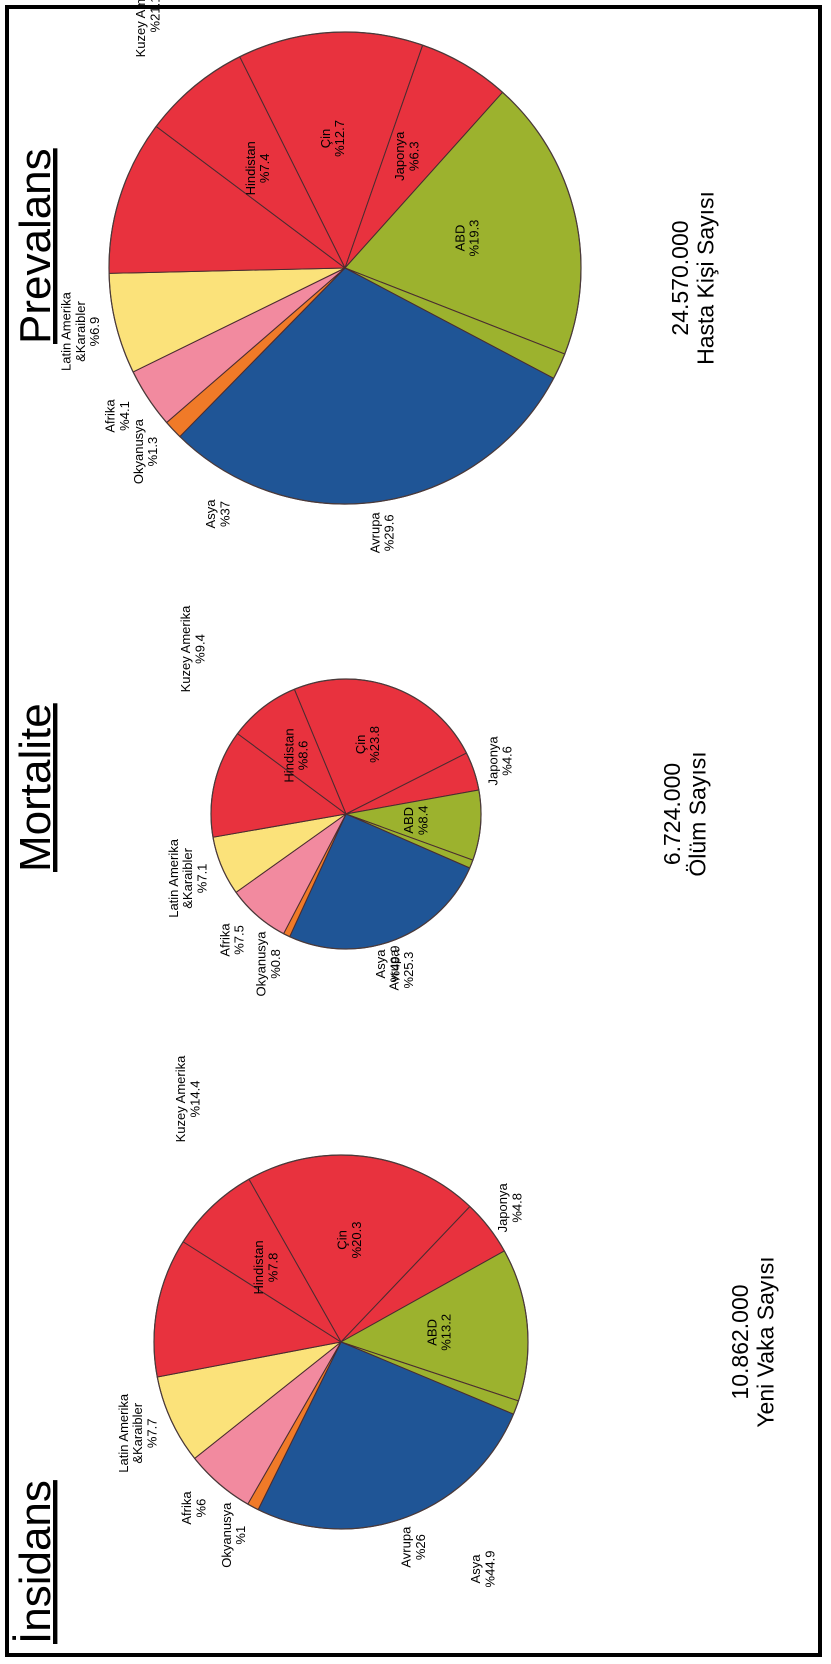 This screenshot has width=831, height=1664. Describe the element at coordinates (474, 238) in the screenshot. I see `slice-label-abd-line: %19.3` at that location.